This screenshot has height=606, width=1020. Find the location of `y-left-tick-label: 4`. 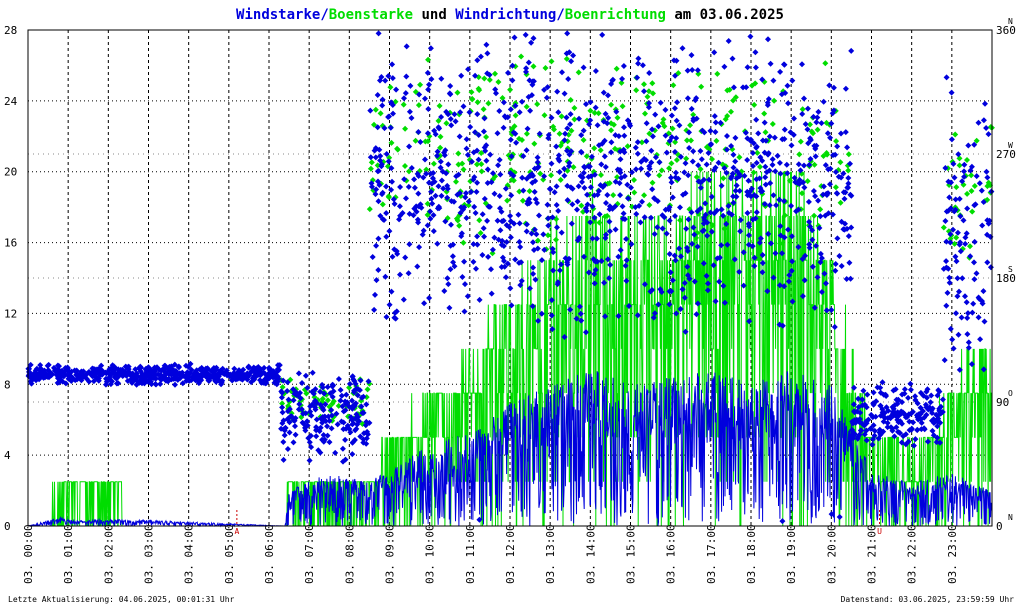

y-left-tick-label: 4 is located at coordinates (7, 455).